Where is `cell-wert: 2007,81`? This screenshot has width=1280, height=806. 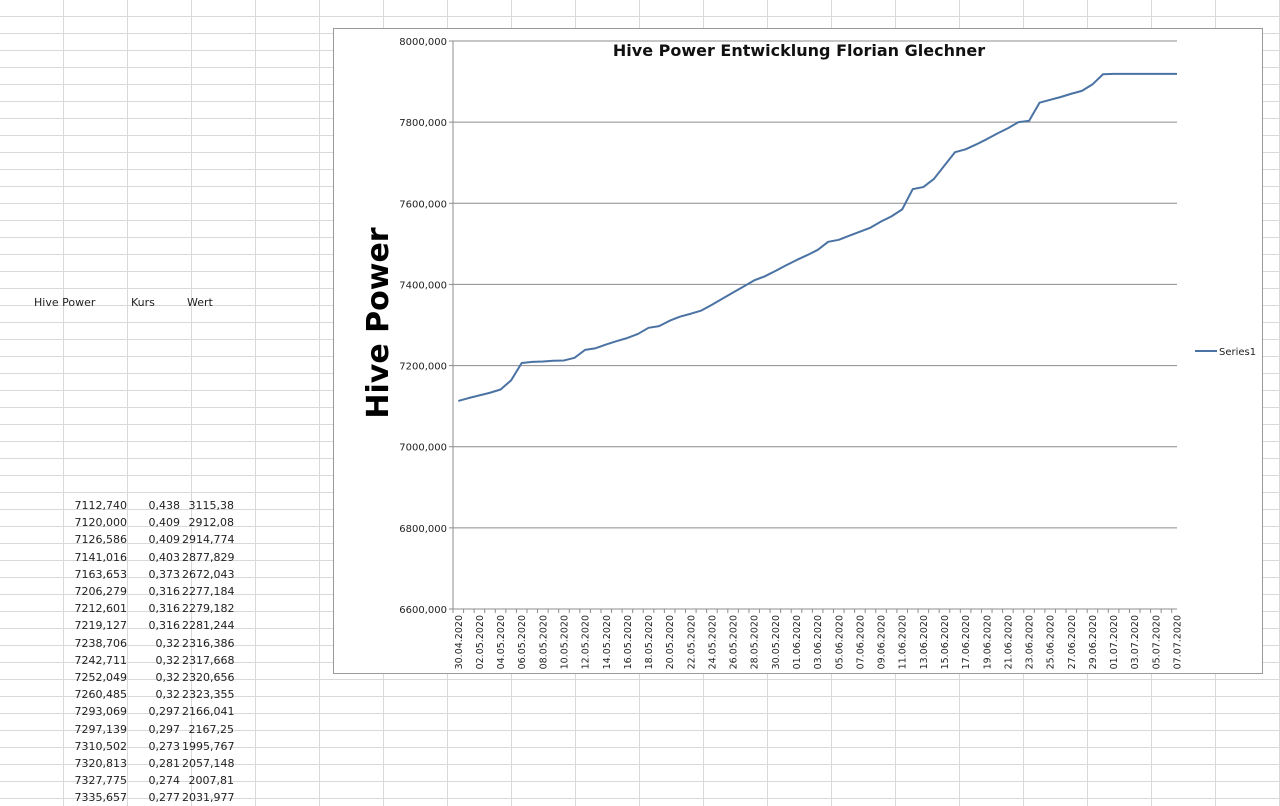
cell-wert: 2007,81 is located at coordinates (211, 781).